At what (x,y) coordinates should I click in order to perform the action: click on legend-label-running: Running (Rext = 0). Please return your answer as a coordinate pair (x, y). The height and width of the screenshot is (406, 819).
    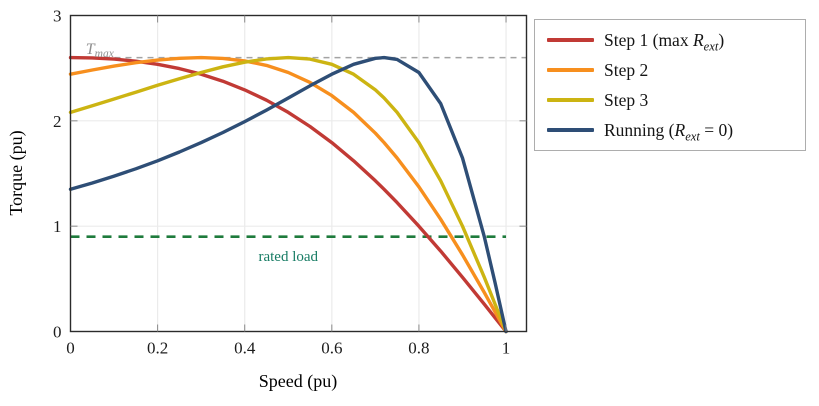
    Looking at the image, I should click on (669, 131).